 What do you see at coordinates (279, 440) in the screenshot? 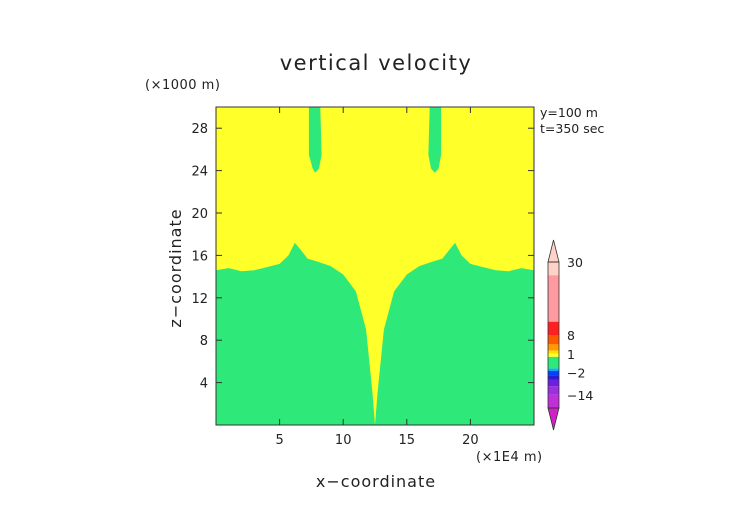
I see `x-tick-label: 5` at bounding box center [279, 440].